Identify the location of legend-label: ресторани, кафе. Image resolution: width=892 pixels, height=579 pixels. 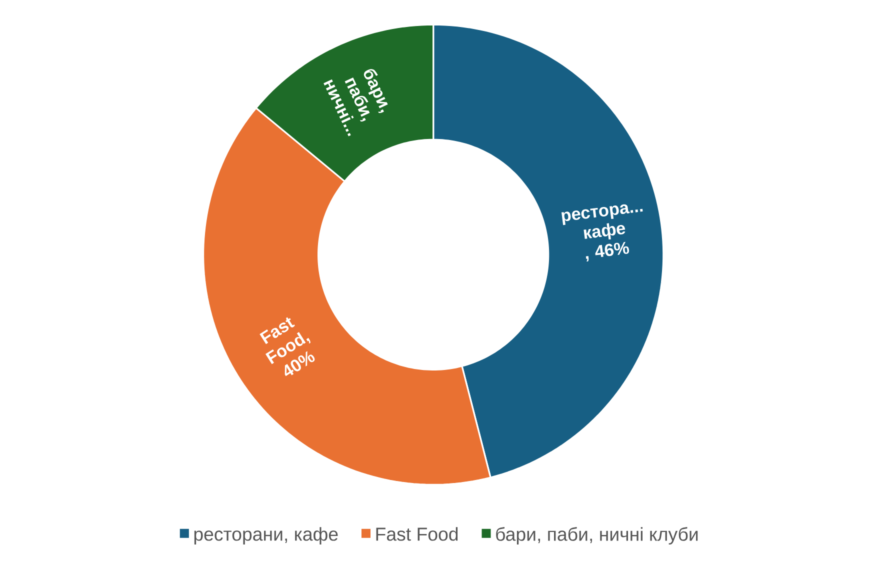
(266, 536).